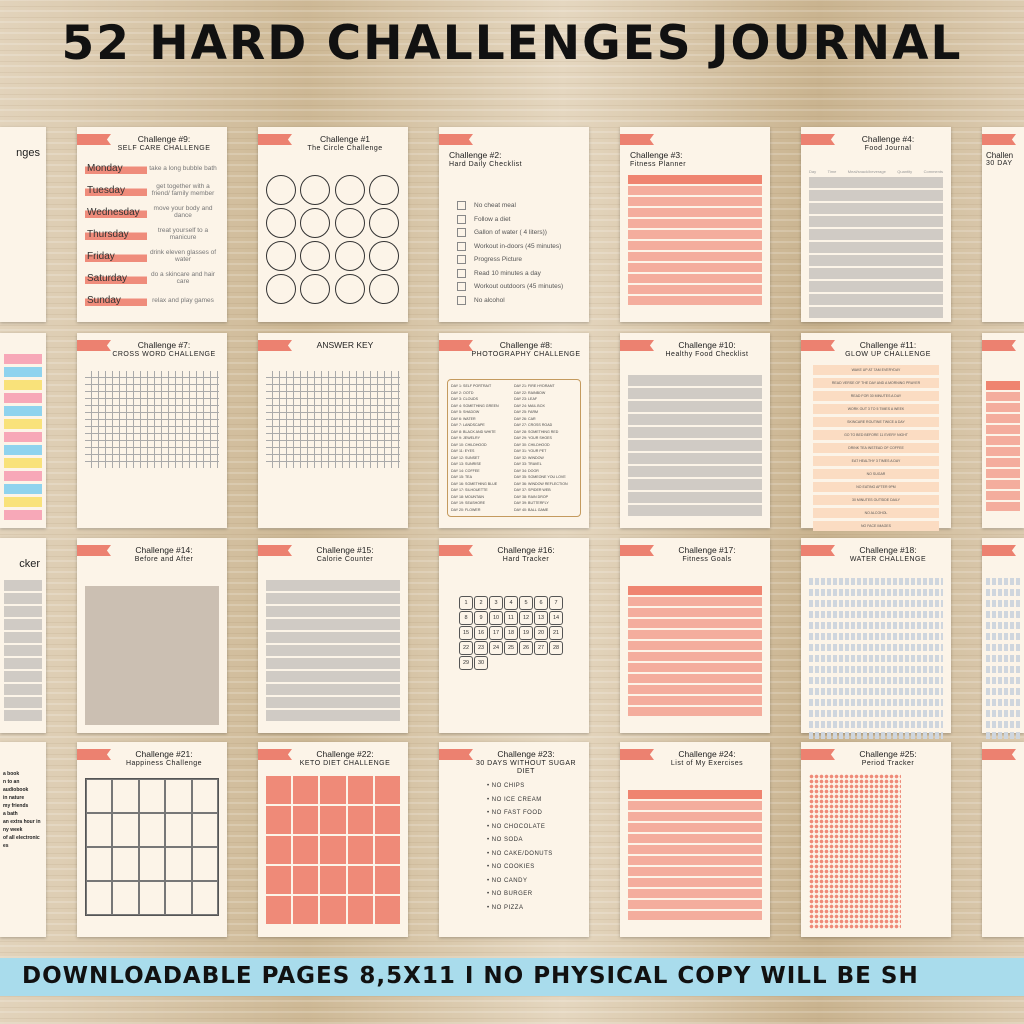  I want to click on activity-item: an extra hour in, so click(22, 822).